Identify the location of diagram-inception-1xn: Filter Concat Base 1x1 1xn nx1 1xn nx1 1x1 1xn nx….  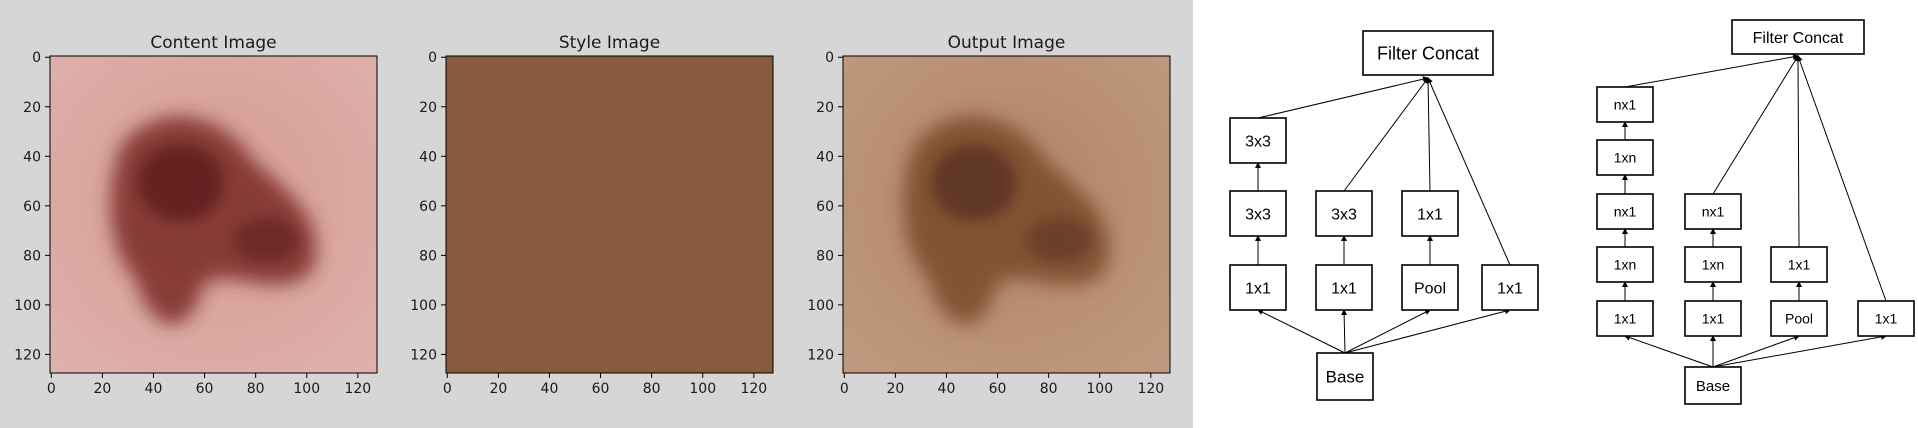
(1755, 212).